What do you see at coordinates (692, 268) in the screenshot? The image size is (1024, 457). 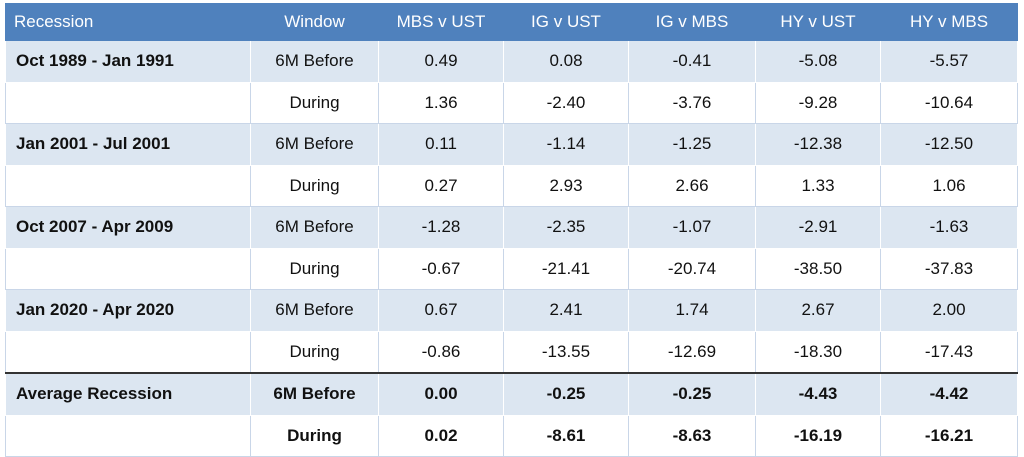 I see `value-cell: -20.74` at bounding box center [692, 268].